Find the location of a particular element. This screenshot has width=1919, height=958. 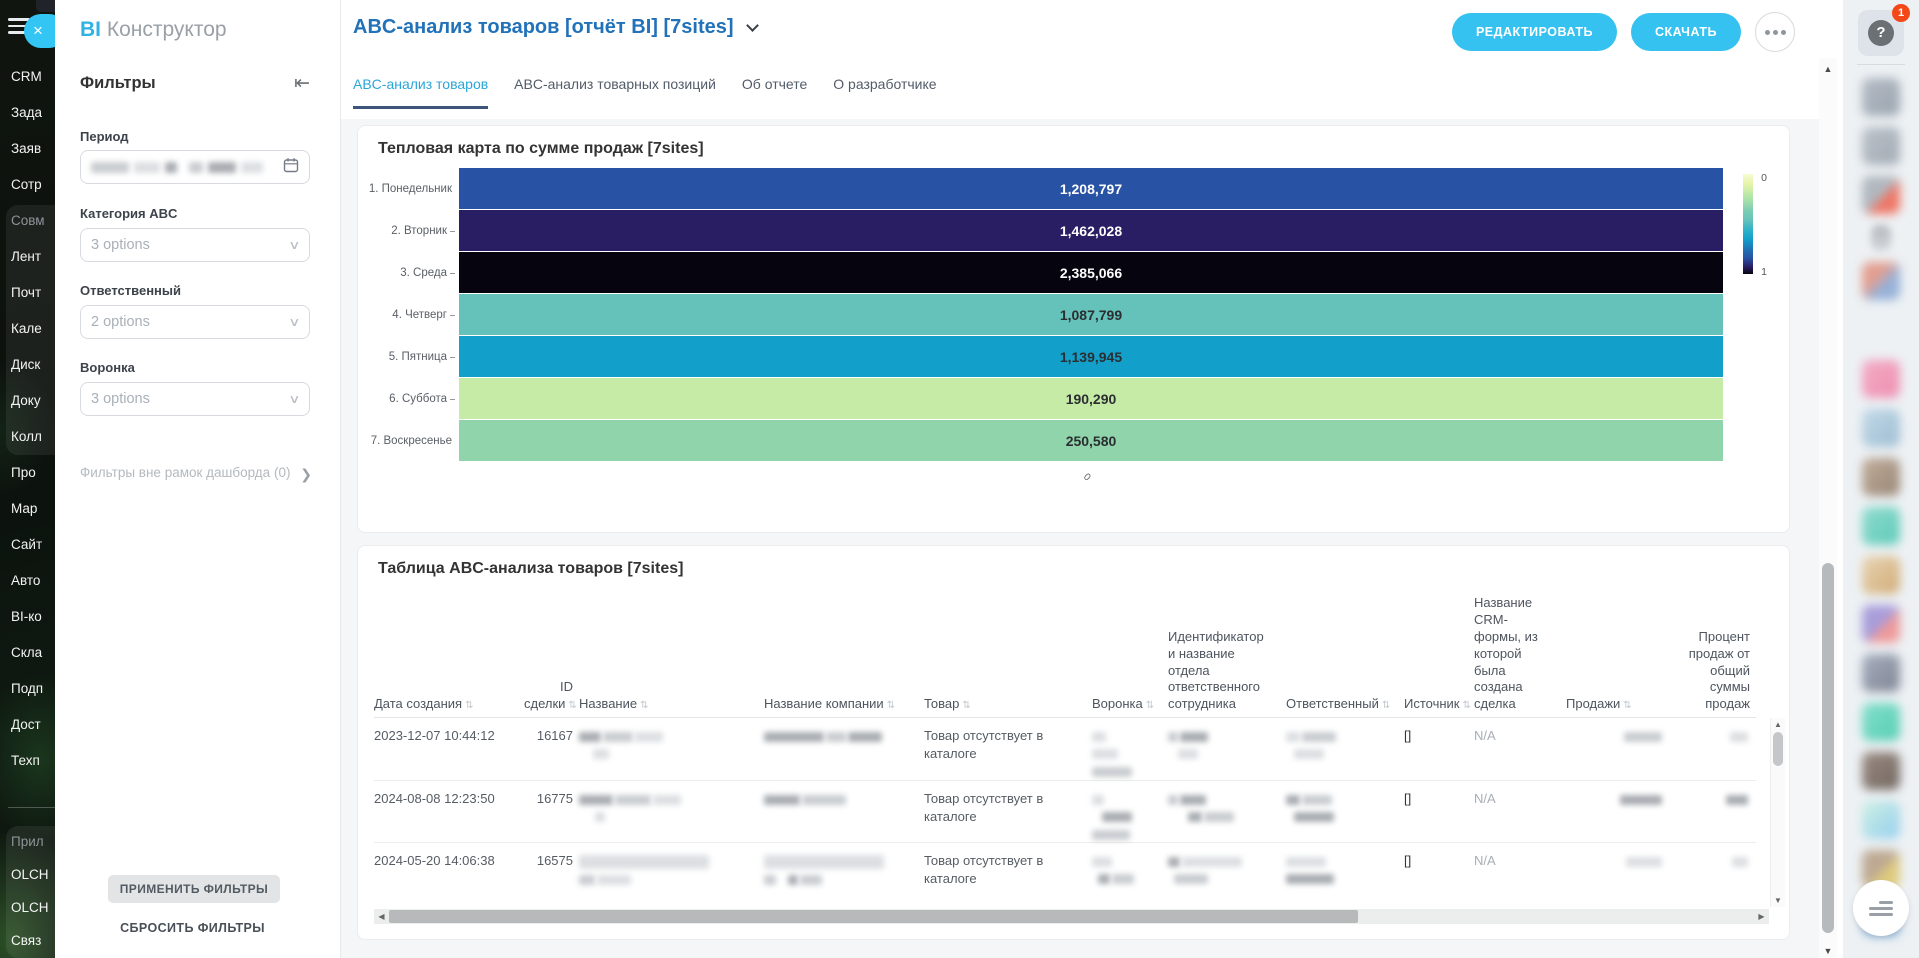

sidebar-item-crm: CRM is located at coordinates (26, 76).